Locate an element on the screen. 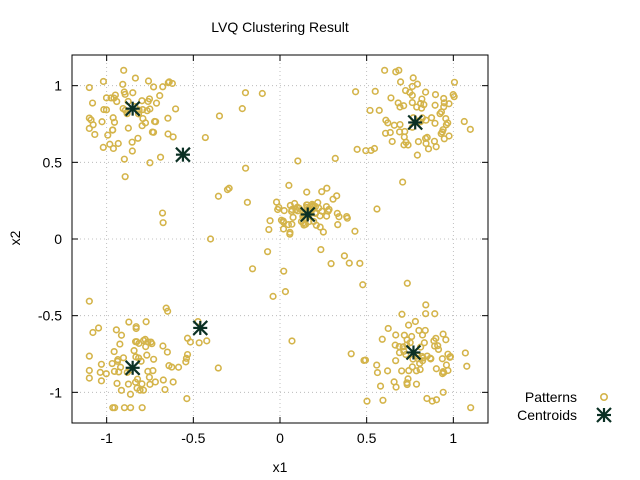  legend-label-centroids: Centroids is located at coordinates (547, 415).